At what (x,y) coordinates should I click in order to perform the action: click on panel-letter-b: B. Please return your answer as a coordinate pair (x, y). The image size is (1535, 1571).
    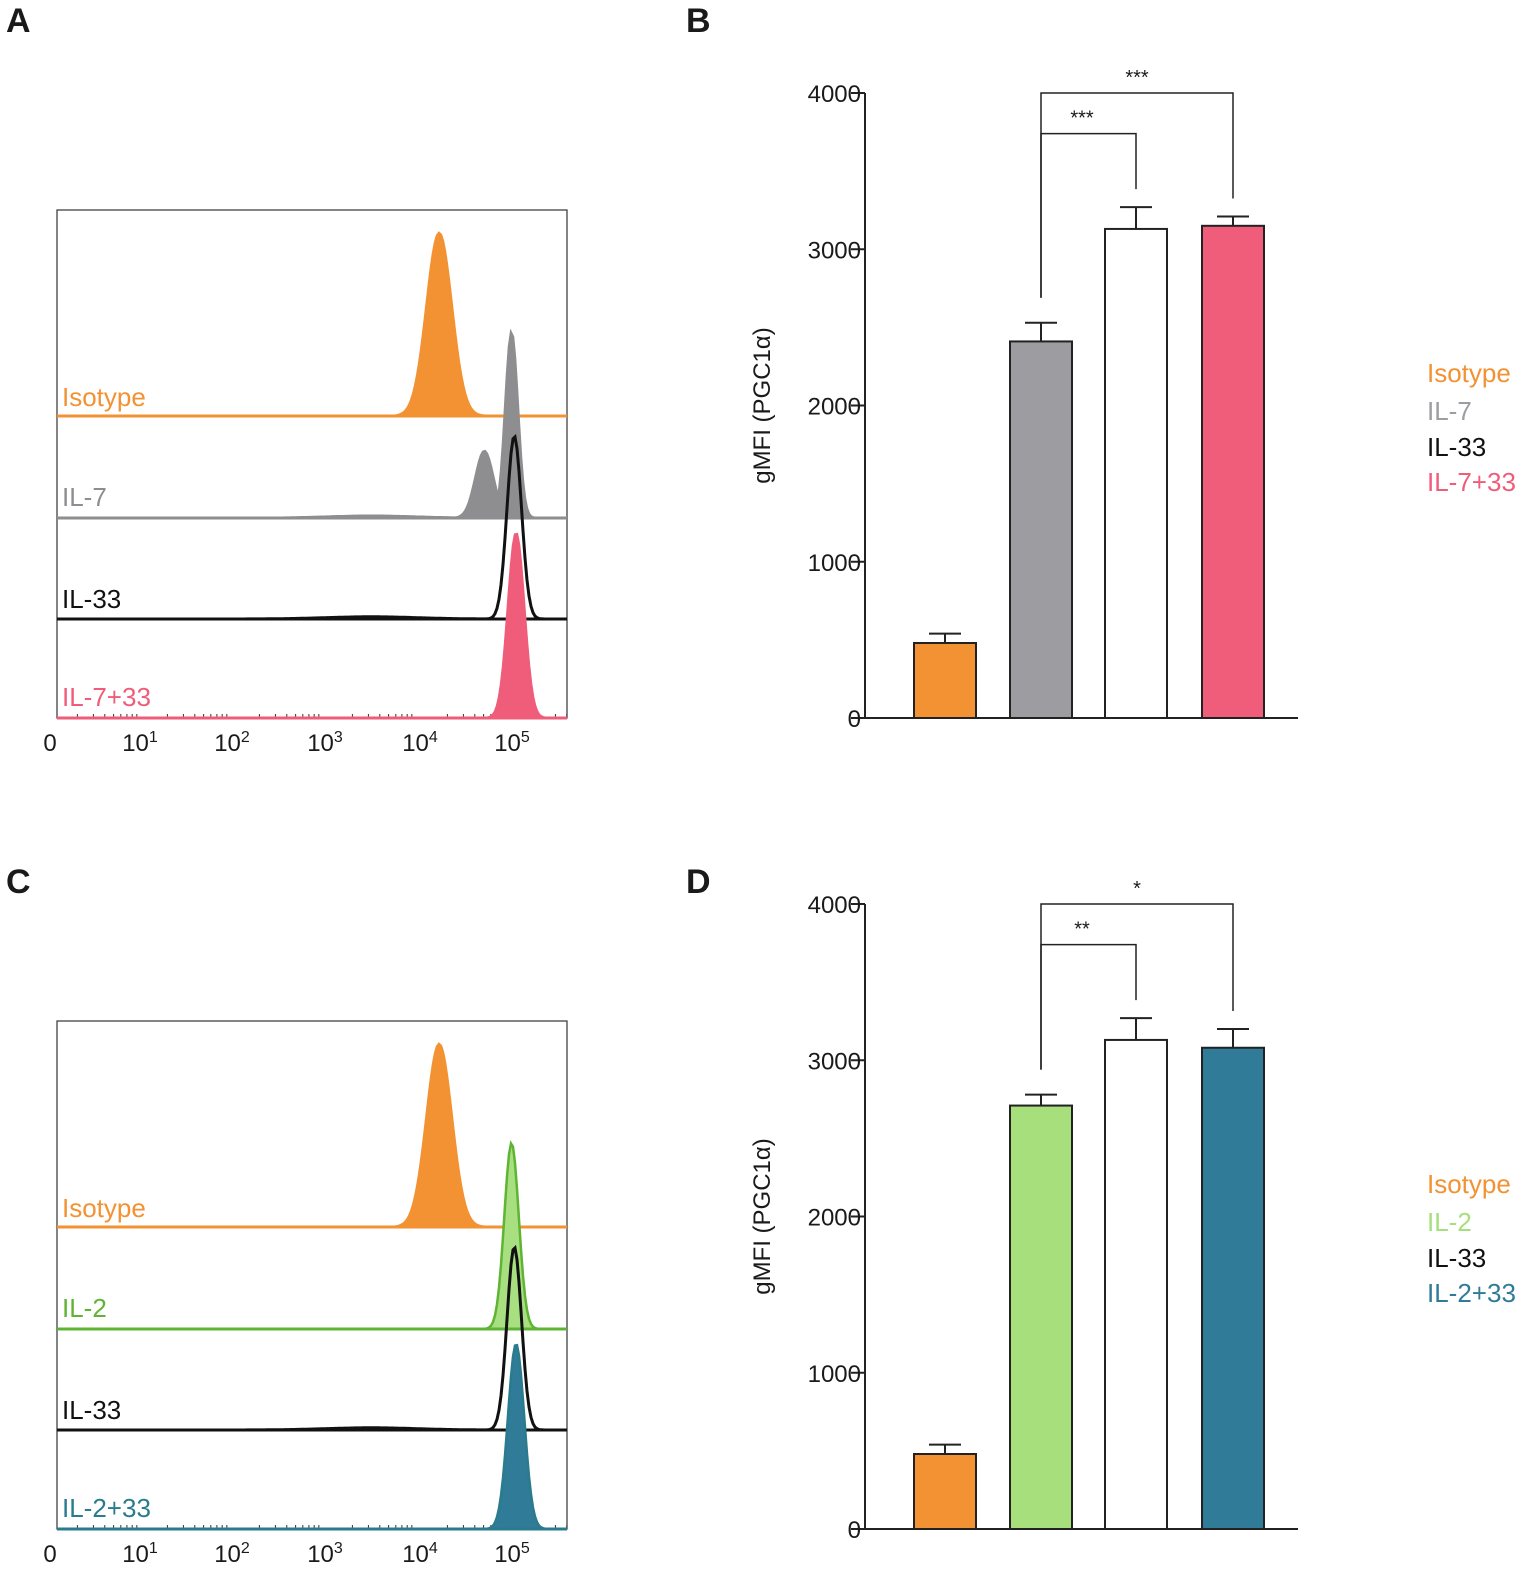
    Looking at the image, I should click on (698, 21).